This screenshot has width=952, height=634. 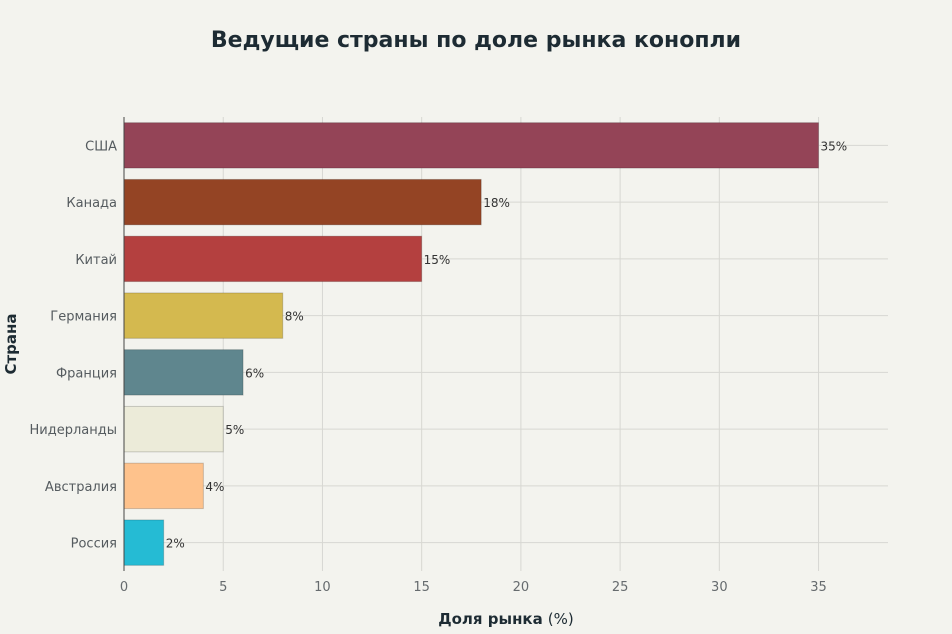 What do you see at coordinates (490, 619) in the screenshot?
I see `x-axis-title-text: Доля рынка` at bounding box center [490, 619].